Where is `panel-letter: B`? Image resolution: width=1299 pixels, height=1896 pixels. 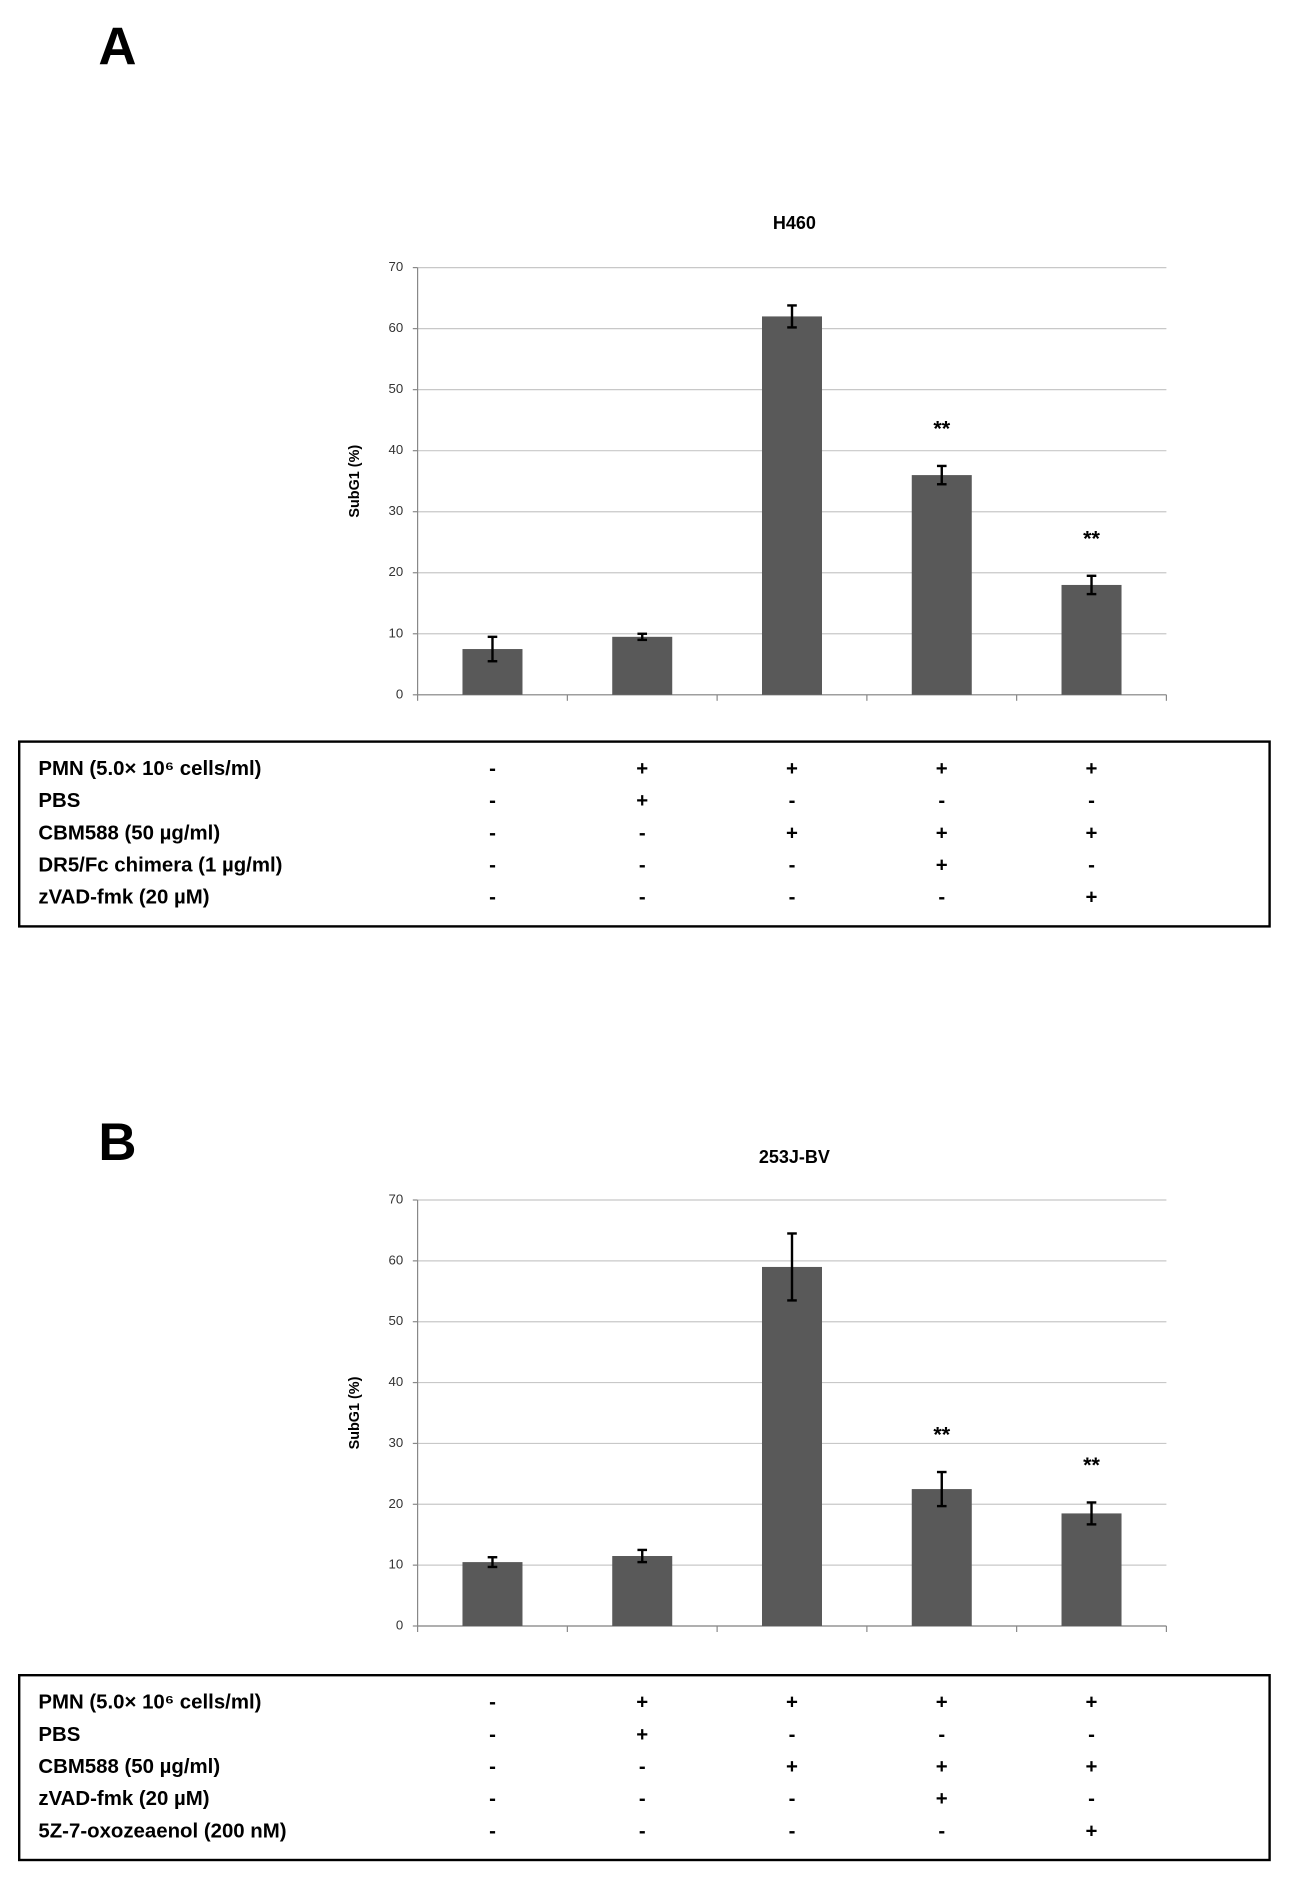
panel-letter: B is located at coordinates (117, 1142).